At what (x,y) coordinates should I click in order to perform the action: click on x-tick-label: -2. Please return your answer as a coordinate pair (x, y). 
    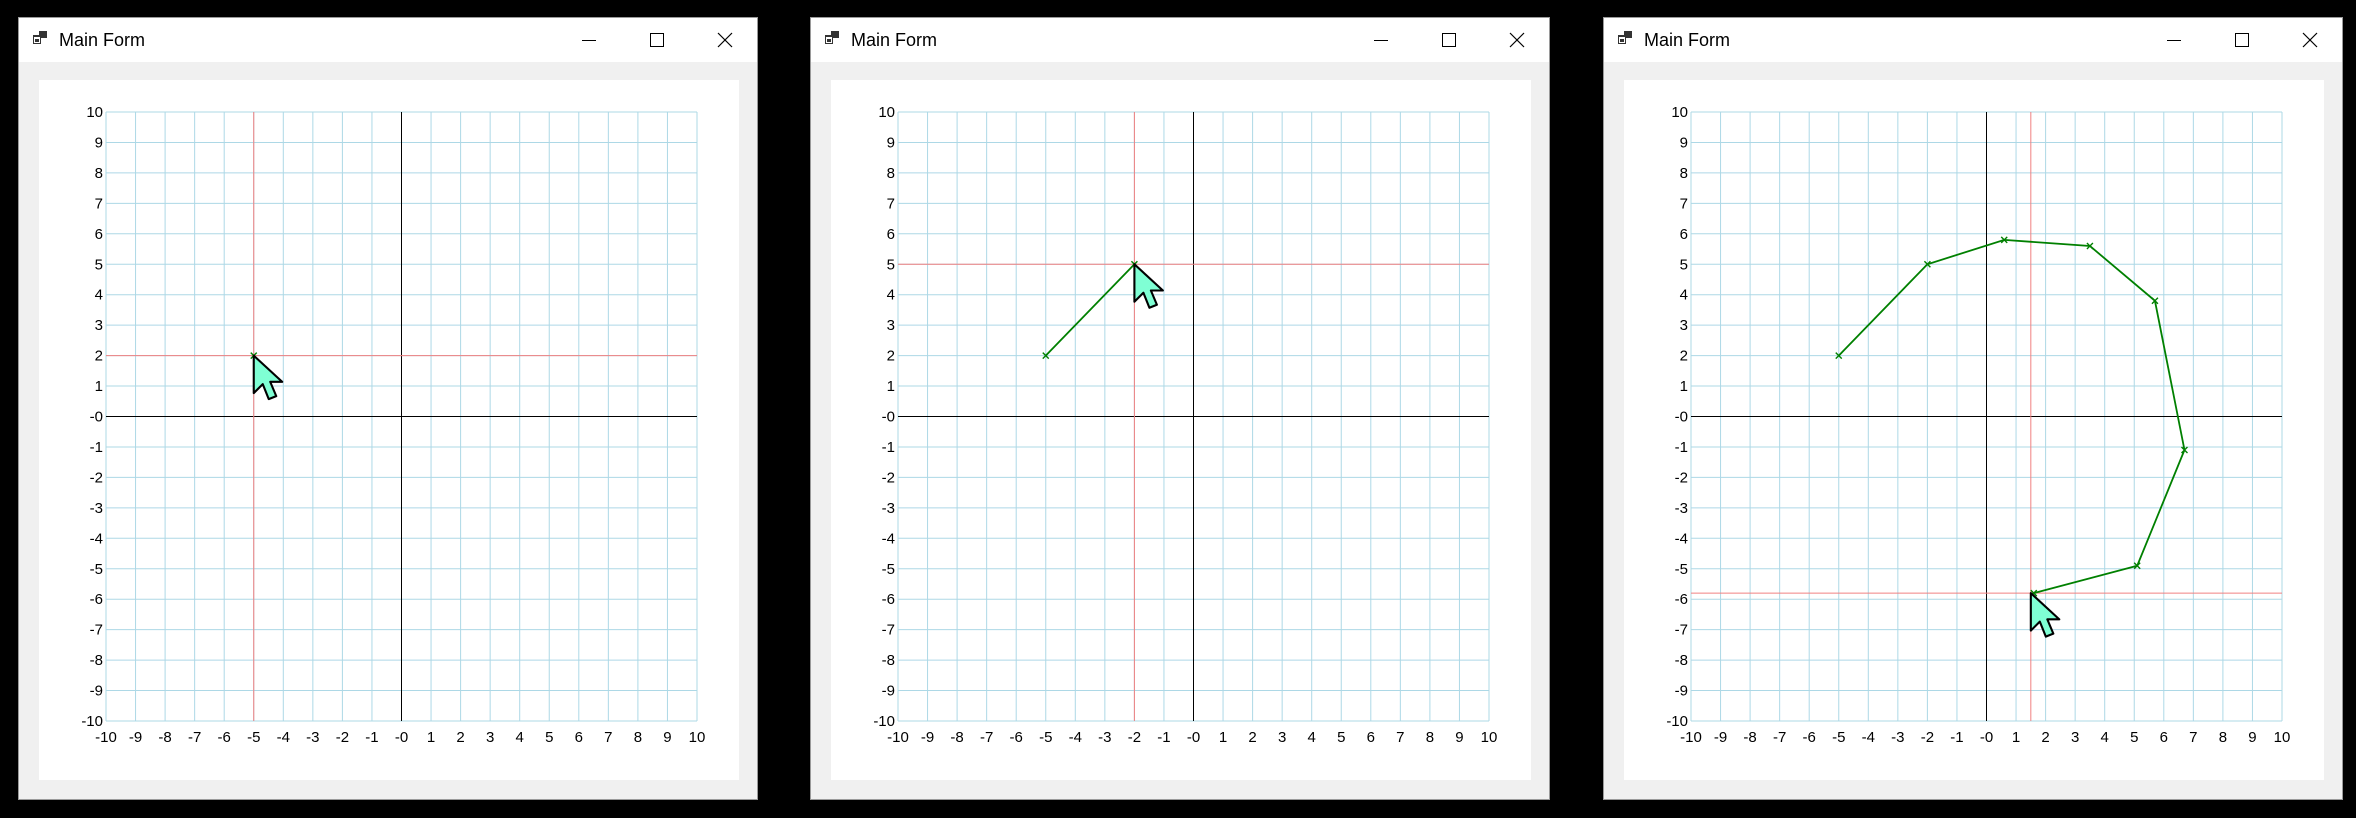
    Looking at the image, I should click on (1927, 737).